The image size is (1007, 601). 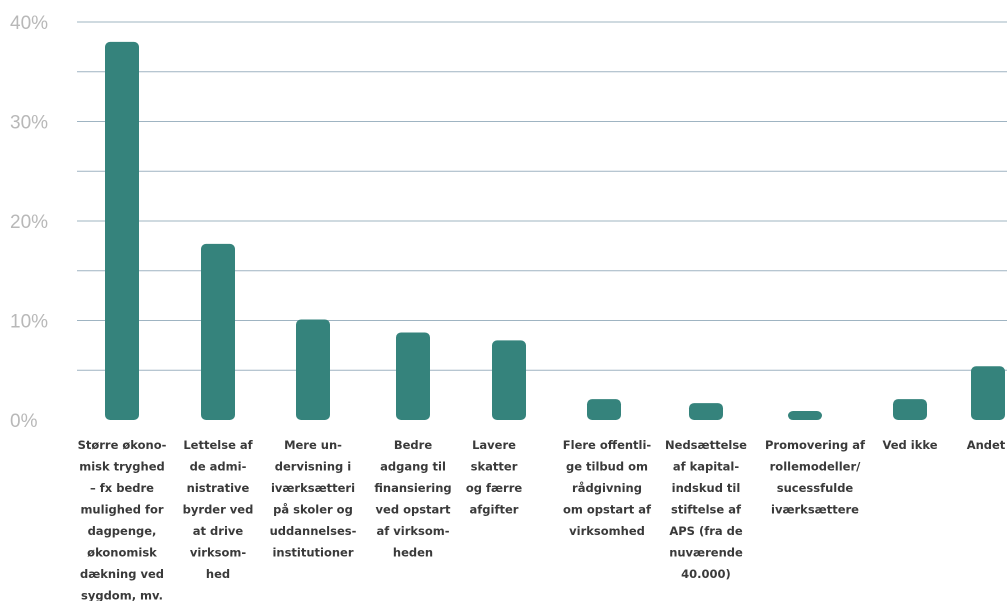 What do you see at coordinates (29, 322) in the screenshot?
I see `y-tick-label: 10%` at bounding box center [29, 322].